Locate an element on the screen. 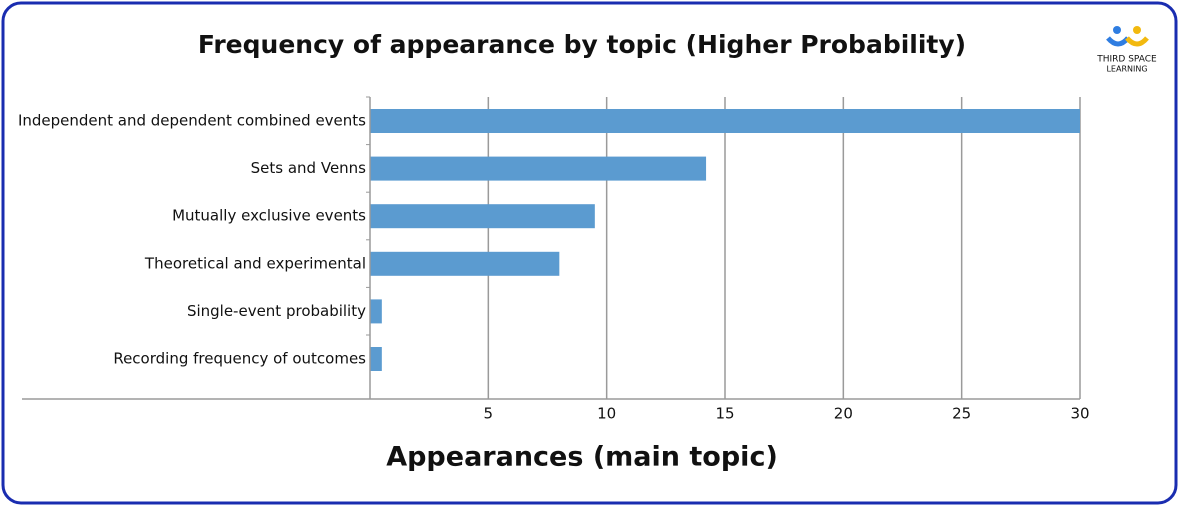  x-tick-label: 10 is located at coordinates (606, 414).